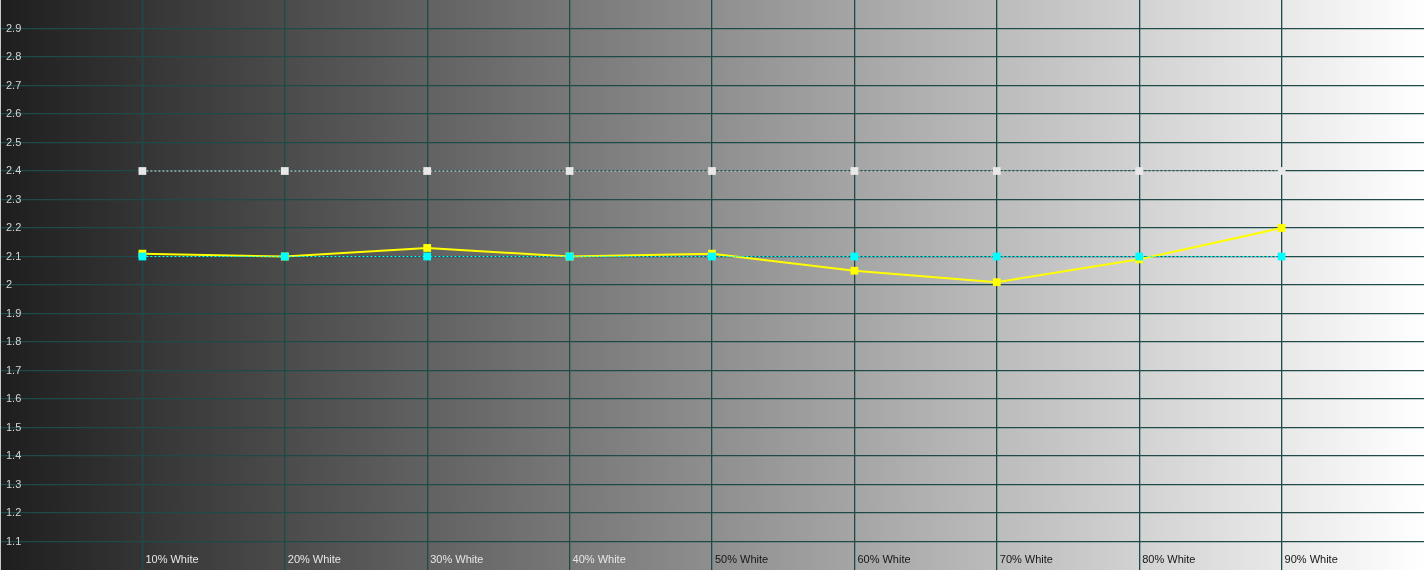 This screenshot has height=570, width=1424. I want to click on x-tick-label: 30% White, so click(457, 559).